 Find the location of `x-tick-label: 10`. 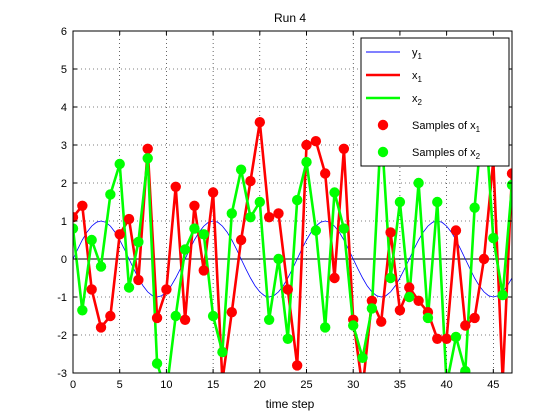

x-tick-label: 10 is located at coordinates (166, 385).